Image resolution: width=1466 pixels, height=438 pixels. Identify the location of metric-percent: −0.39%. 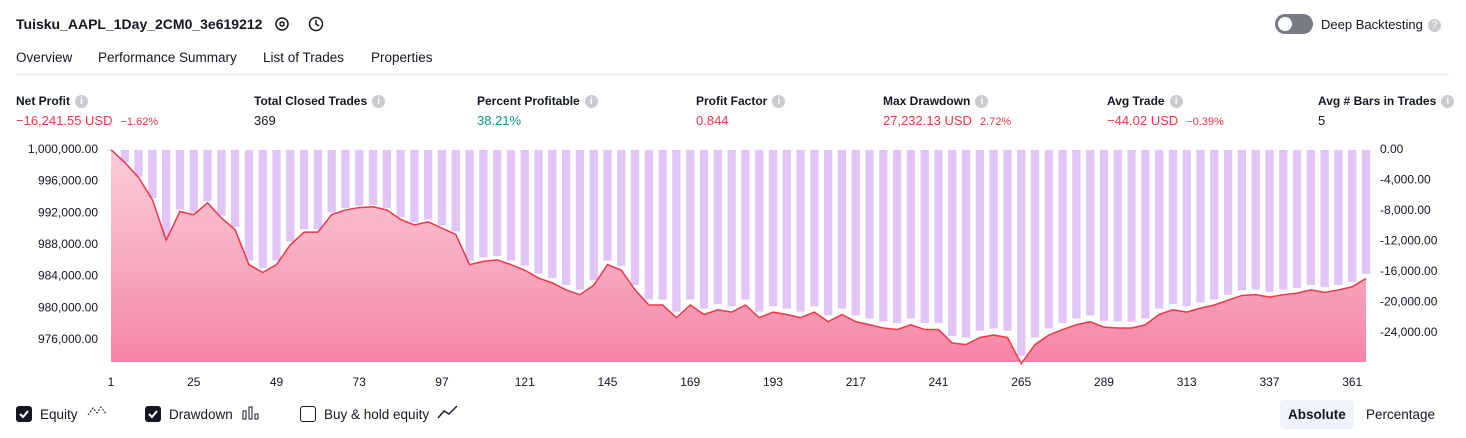
(1205, 122).